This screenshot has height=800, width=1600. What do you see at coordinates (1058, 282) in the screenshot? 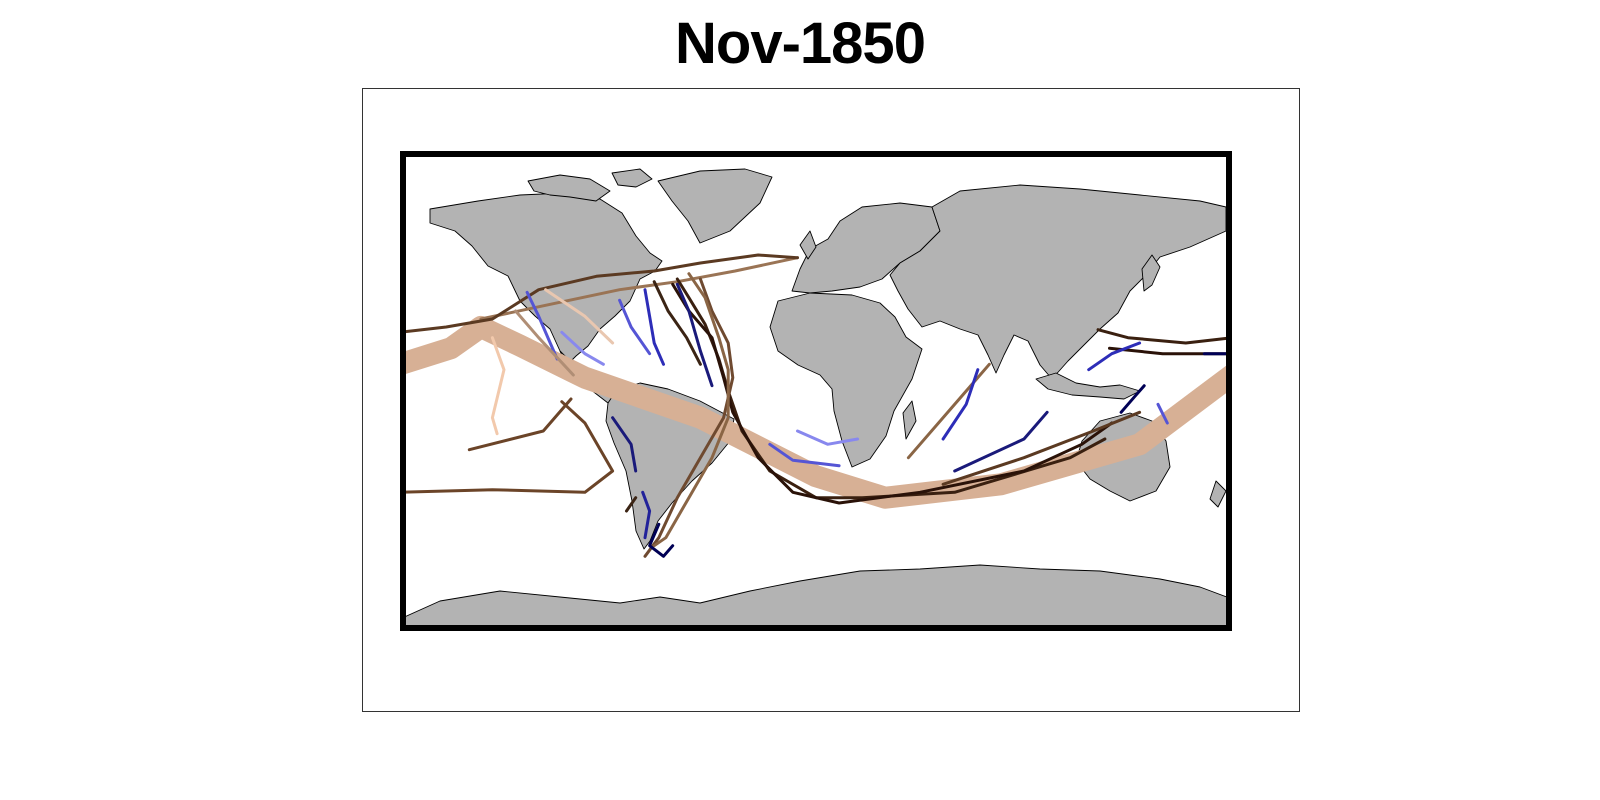
I see `land-asia` at bounding box center [1058, 282].